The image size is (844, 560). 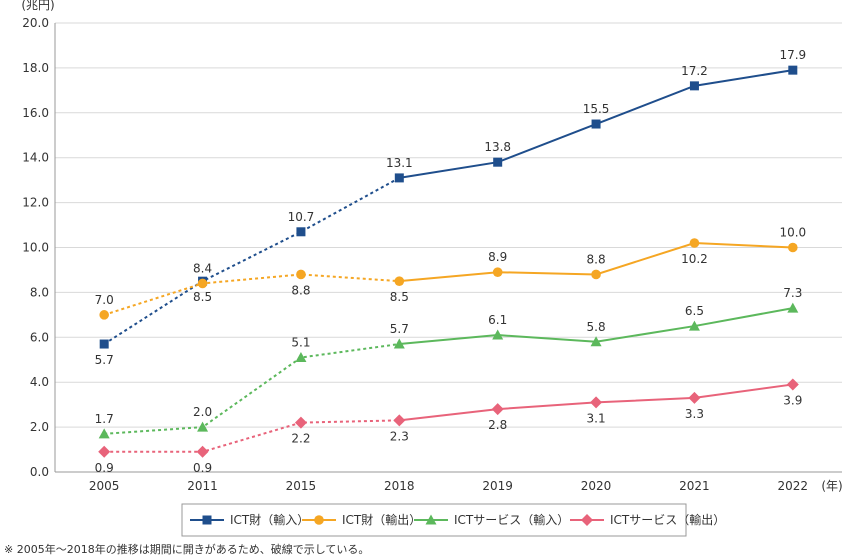 I want to click on data-label: 3.3, so click(x=694, y=414).